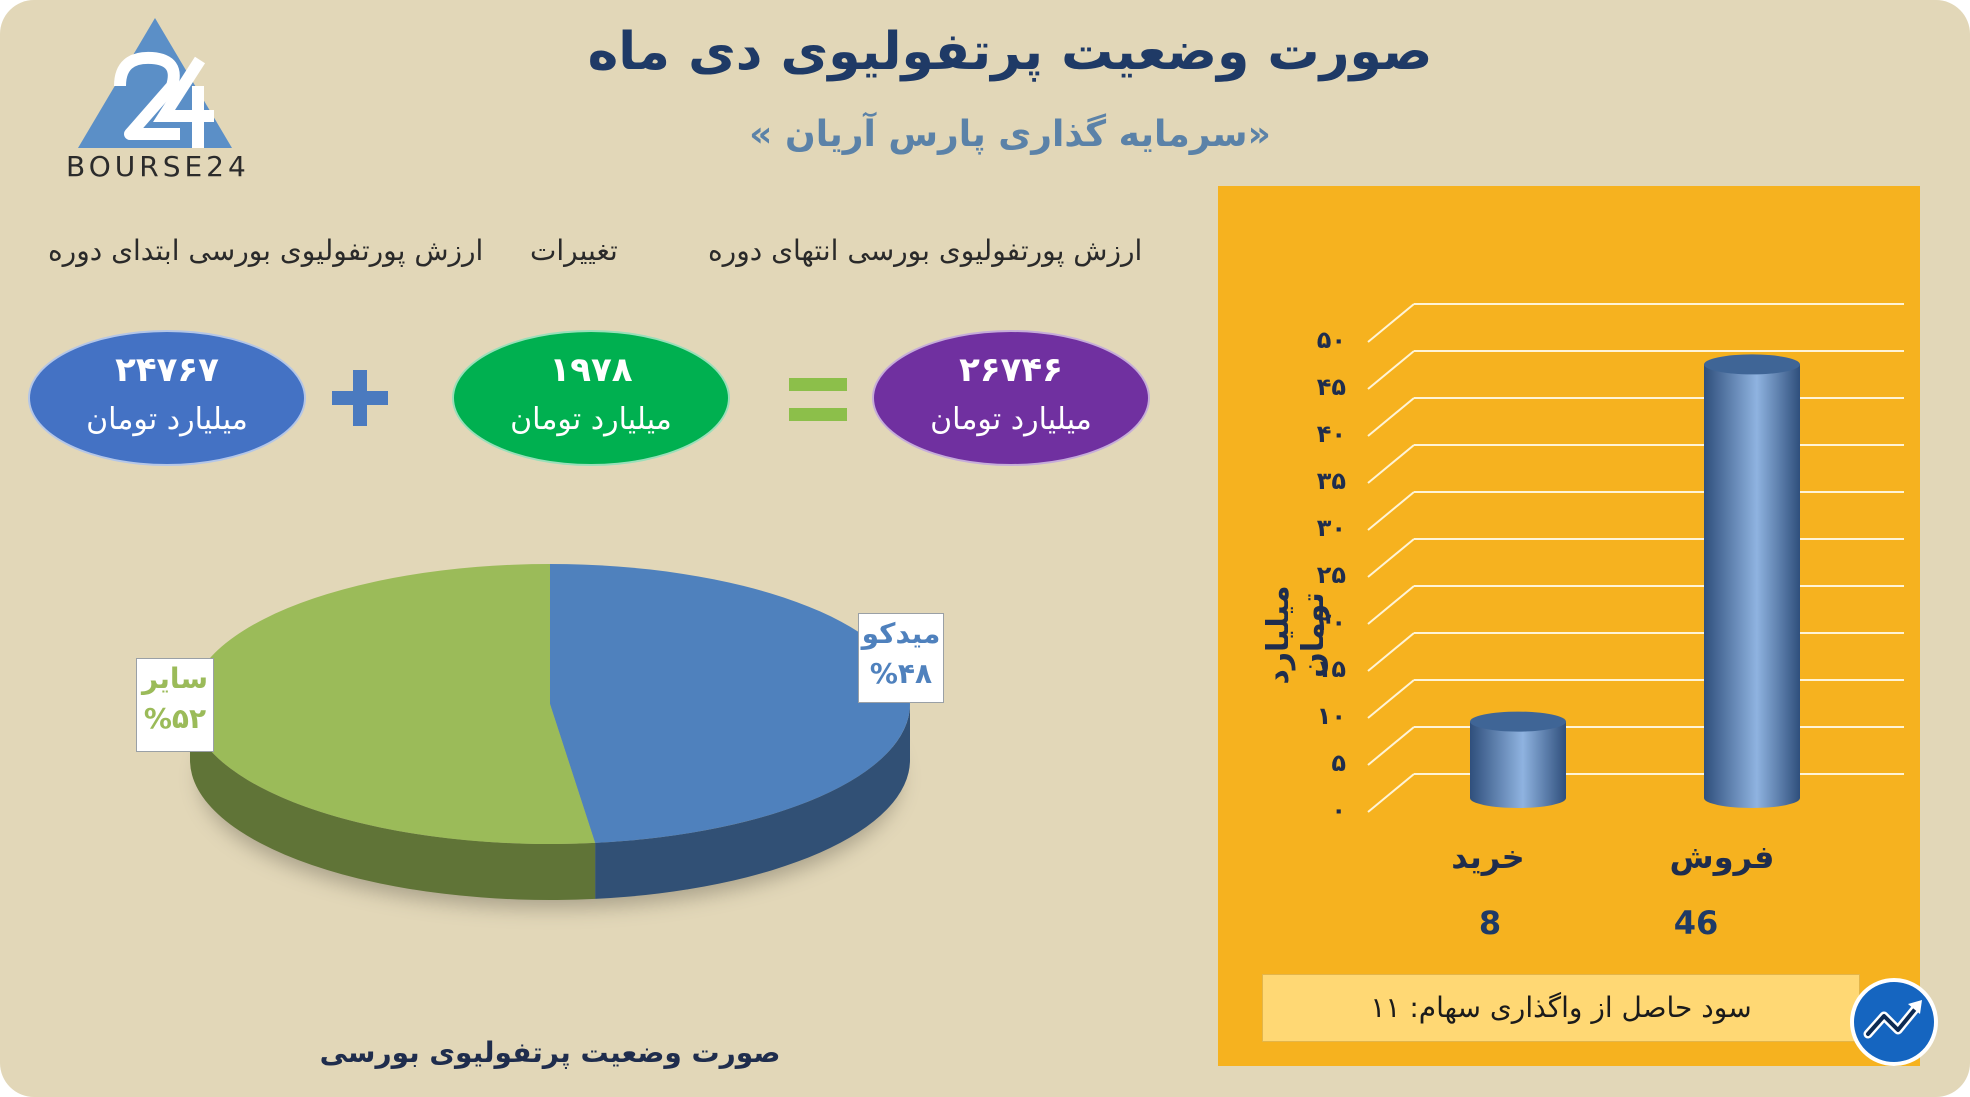 Image resolution: width=1970 pixels, height=1097 pixels. I want to click on y-tick-label: ۰, so click(1338, 810).